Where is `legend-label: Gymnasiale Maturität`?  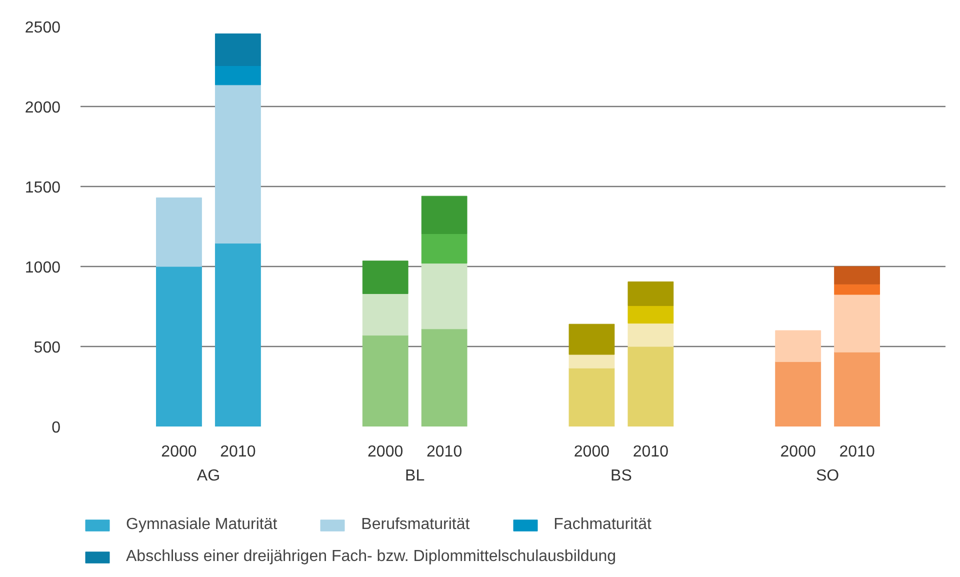
legend-label: Gymnasiale Maturität is located at coordinates (202, 525).